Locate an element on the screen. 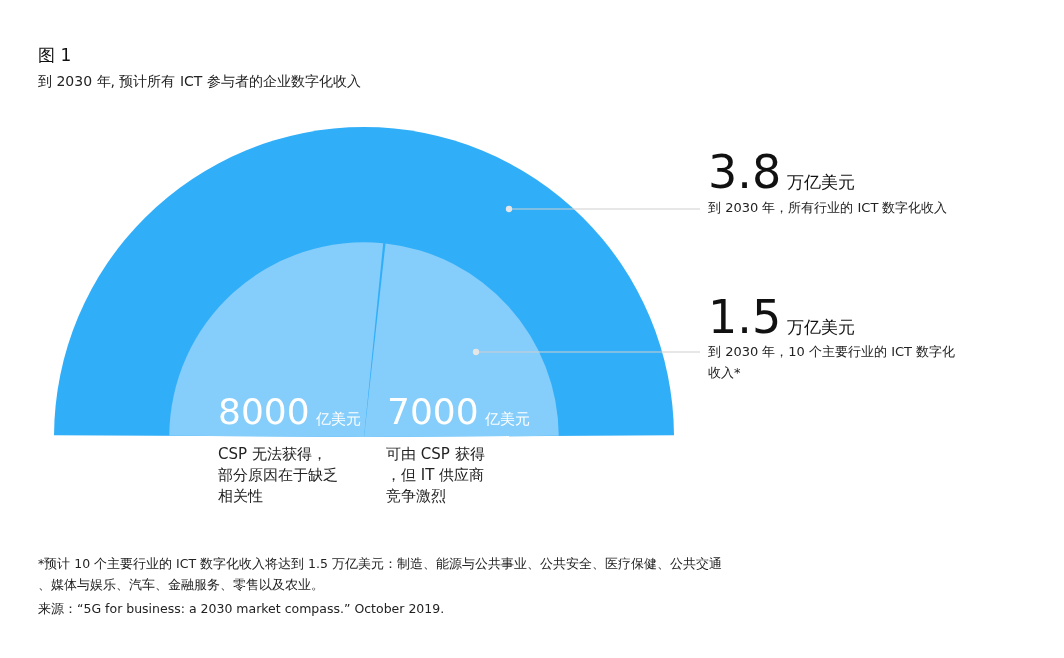 This screenshot has height=658, width=1064. text: *预计 10 个主要行业的 ICT 数字化收入将达到 1.5 万亿美元：制造、能源与公共事业、公共安全、医疗保健、公共交通、媒体与娱乐、汽车、金融服务、零售以及农业。 is located at coordinates (380, 574).